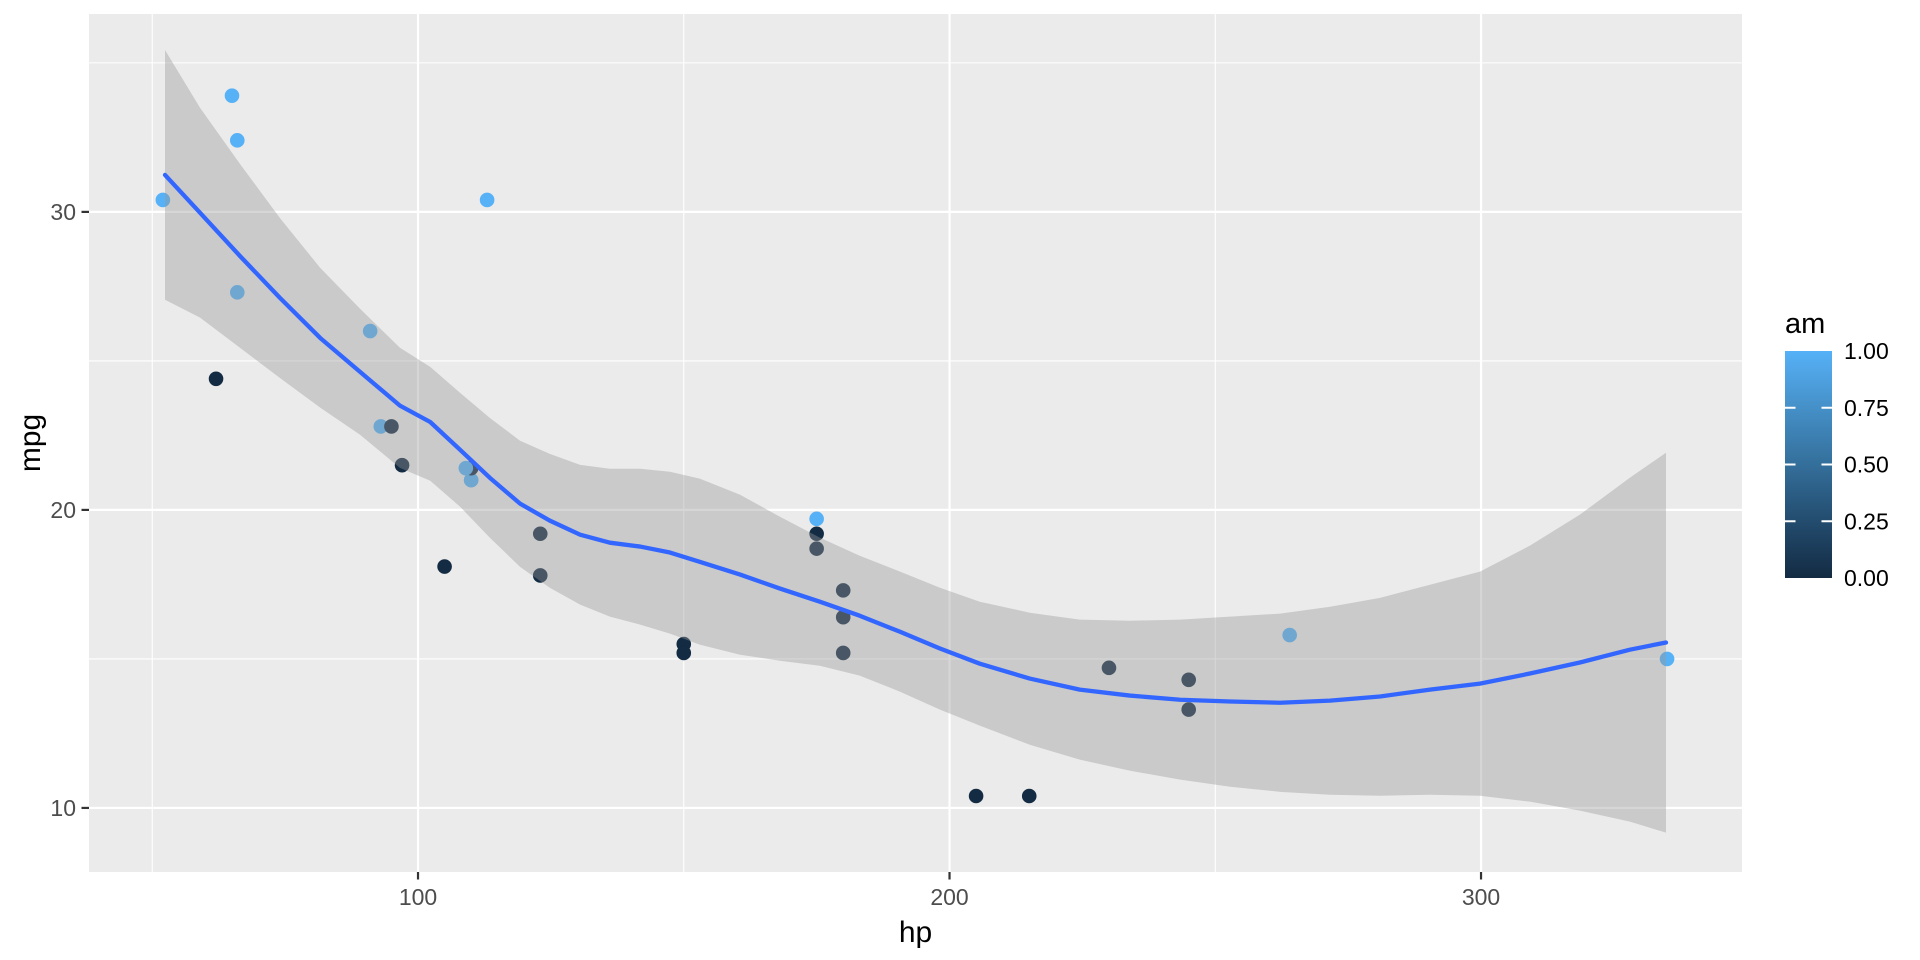 Image resolution: width=1920 pixels, height=960 pixels. What do you see at coordinates (949, 897) in the screenshot?
I see `x-tick-label: 200` at bounding box center [949, 897].